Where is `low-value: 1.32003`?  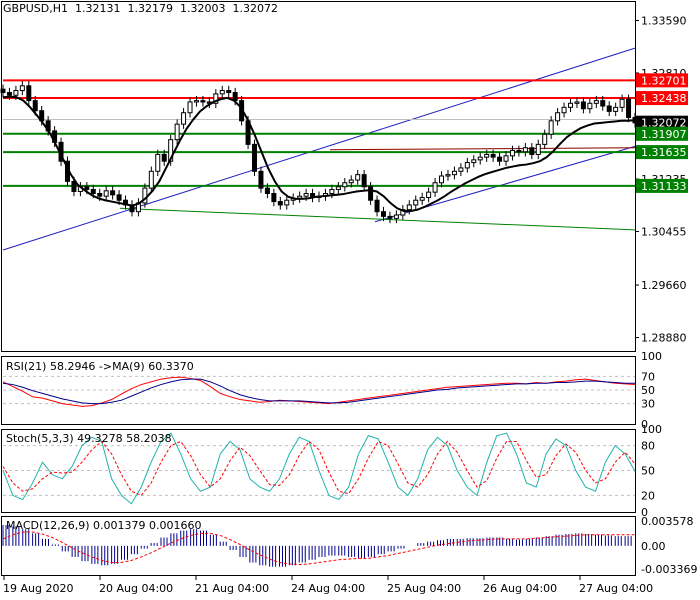 low-value: 1.32003 is located at coordinates (202, 8).